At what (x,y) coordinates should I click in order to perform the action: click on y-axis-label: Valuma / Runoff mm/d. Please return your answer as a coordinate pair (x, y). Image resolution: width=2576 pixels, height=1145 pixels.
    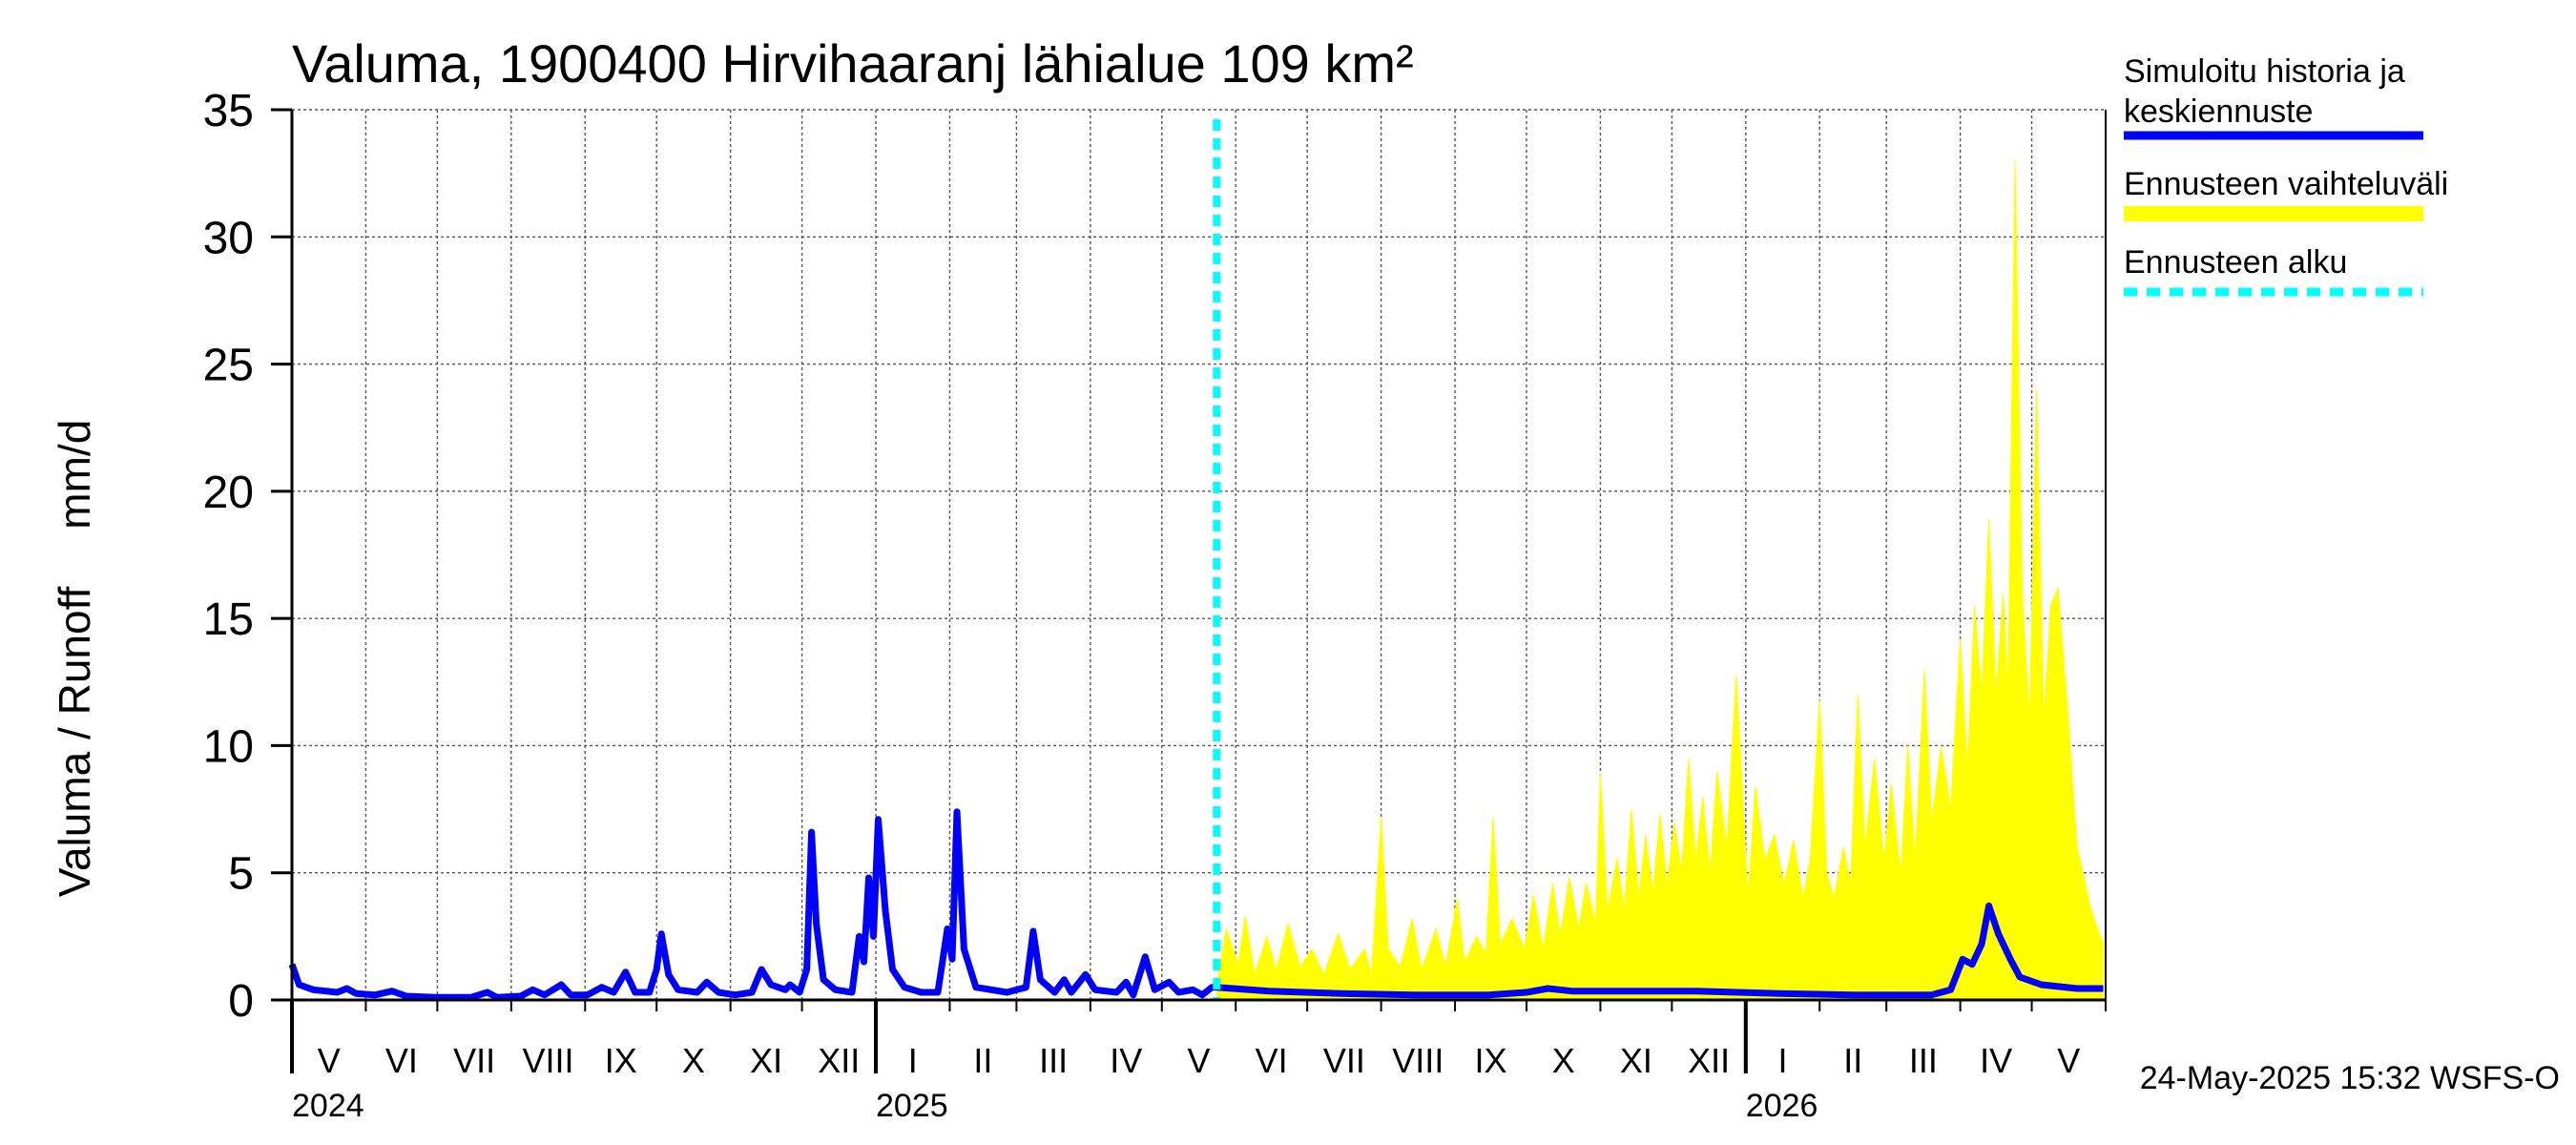
    Looking at the image, I should click on (74, 659).